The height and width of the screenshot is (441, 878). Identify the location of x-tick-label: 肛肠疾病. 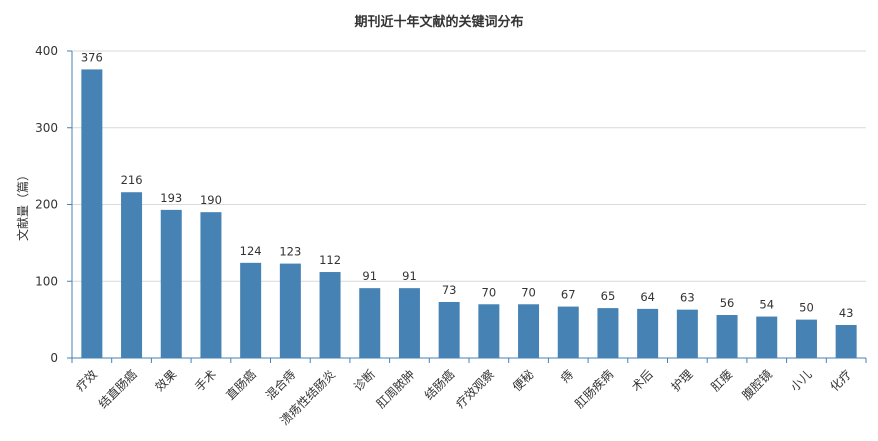
(594, 389).